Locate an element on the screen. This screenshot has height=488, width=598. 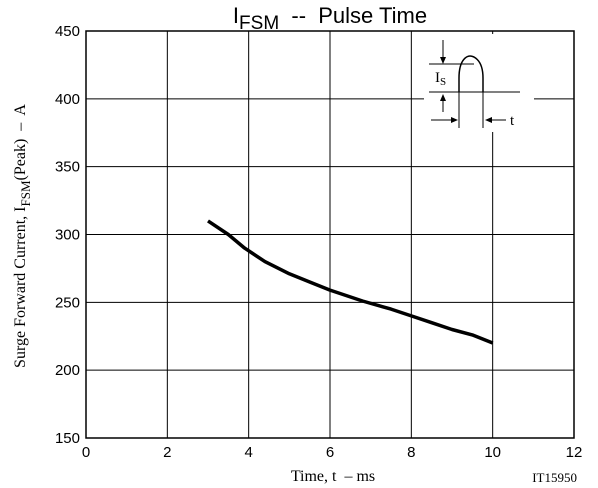
x-tick-label: 4 is located at coordinates (248, 452).